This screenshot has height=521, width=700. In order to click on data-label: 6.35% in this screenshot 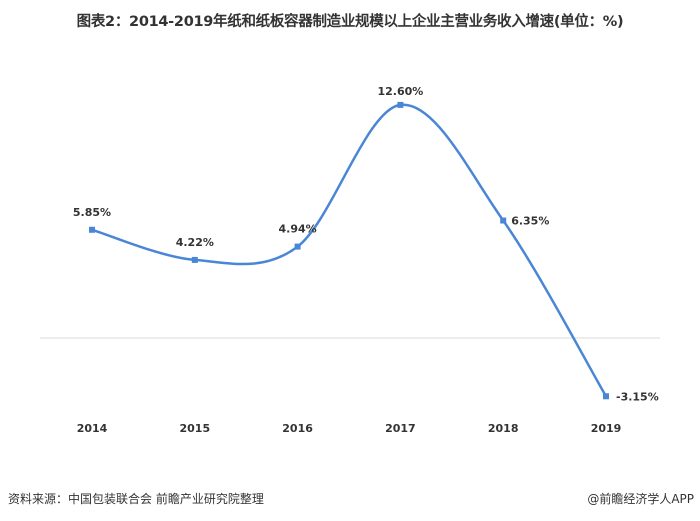, I will do `click(530, 221)`.